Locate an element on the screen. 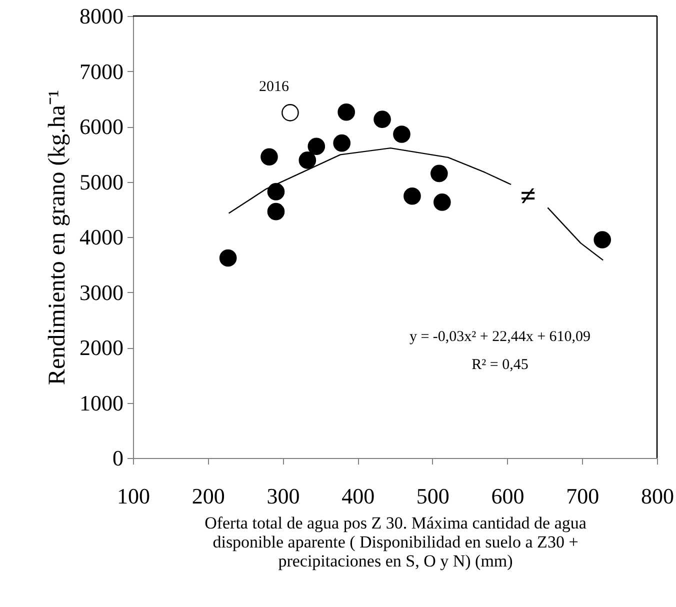  y-tick-label: 5000 is located at coordinates (102, 181).